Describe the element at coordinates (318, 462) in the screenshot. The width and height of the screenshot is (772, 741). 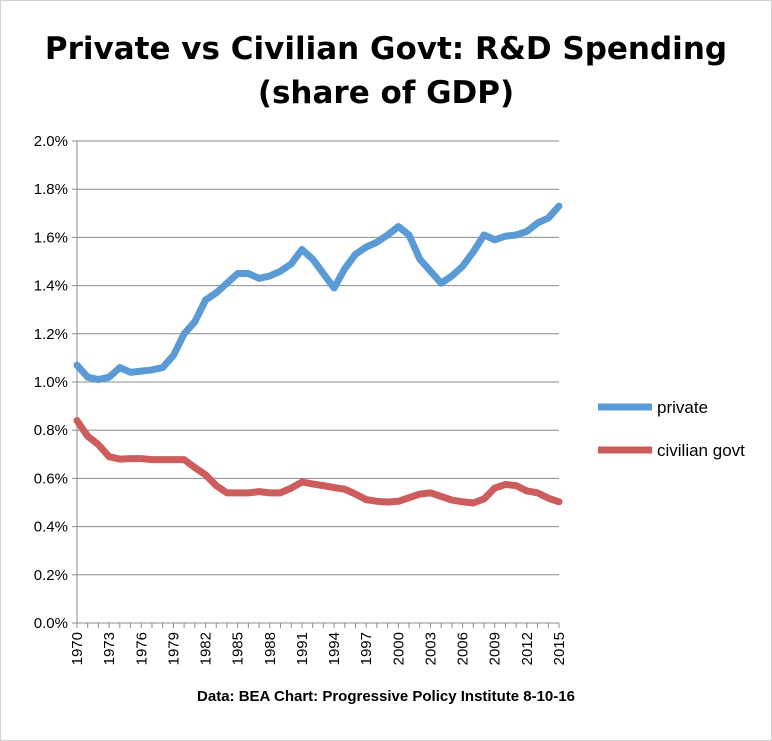
I see `series-line-civilian-govt` at that location.